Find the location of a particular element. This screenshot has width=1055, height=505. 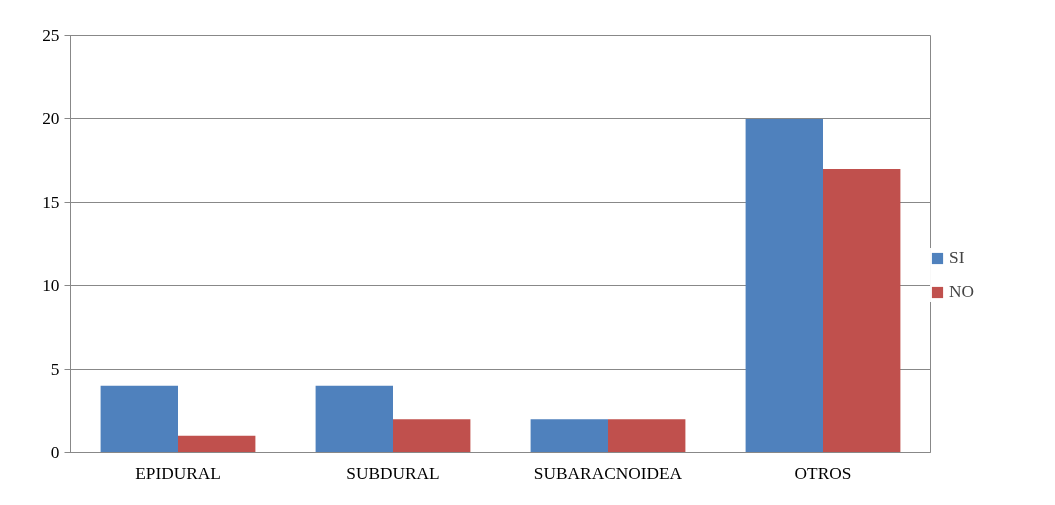

legend-label: NO is located at coordinates (962, 292).